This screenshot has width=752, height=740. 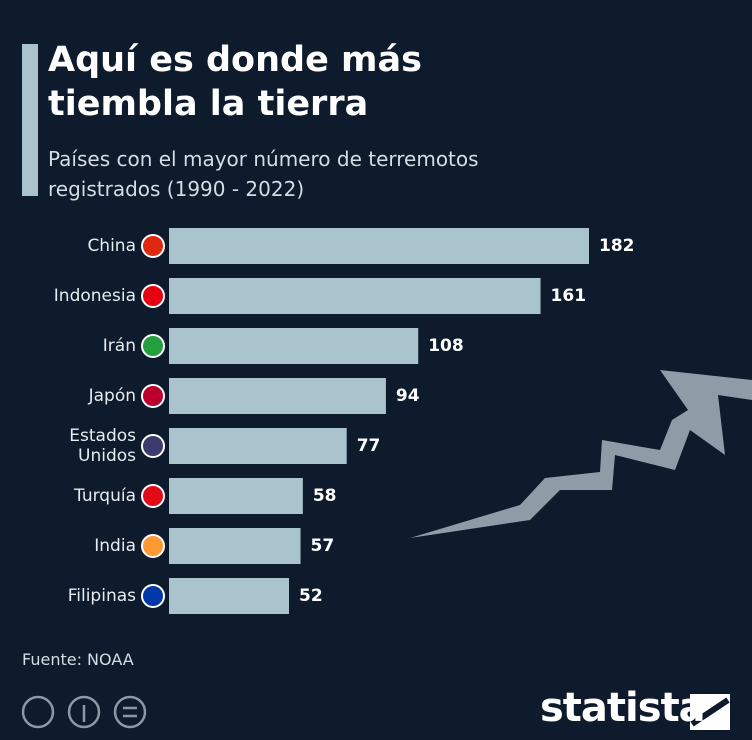 What do you see at coordinates (84, 712) in the screenshot?
I see `license-icons` at bounding box center [84, 712].